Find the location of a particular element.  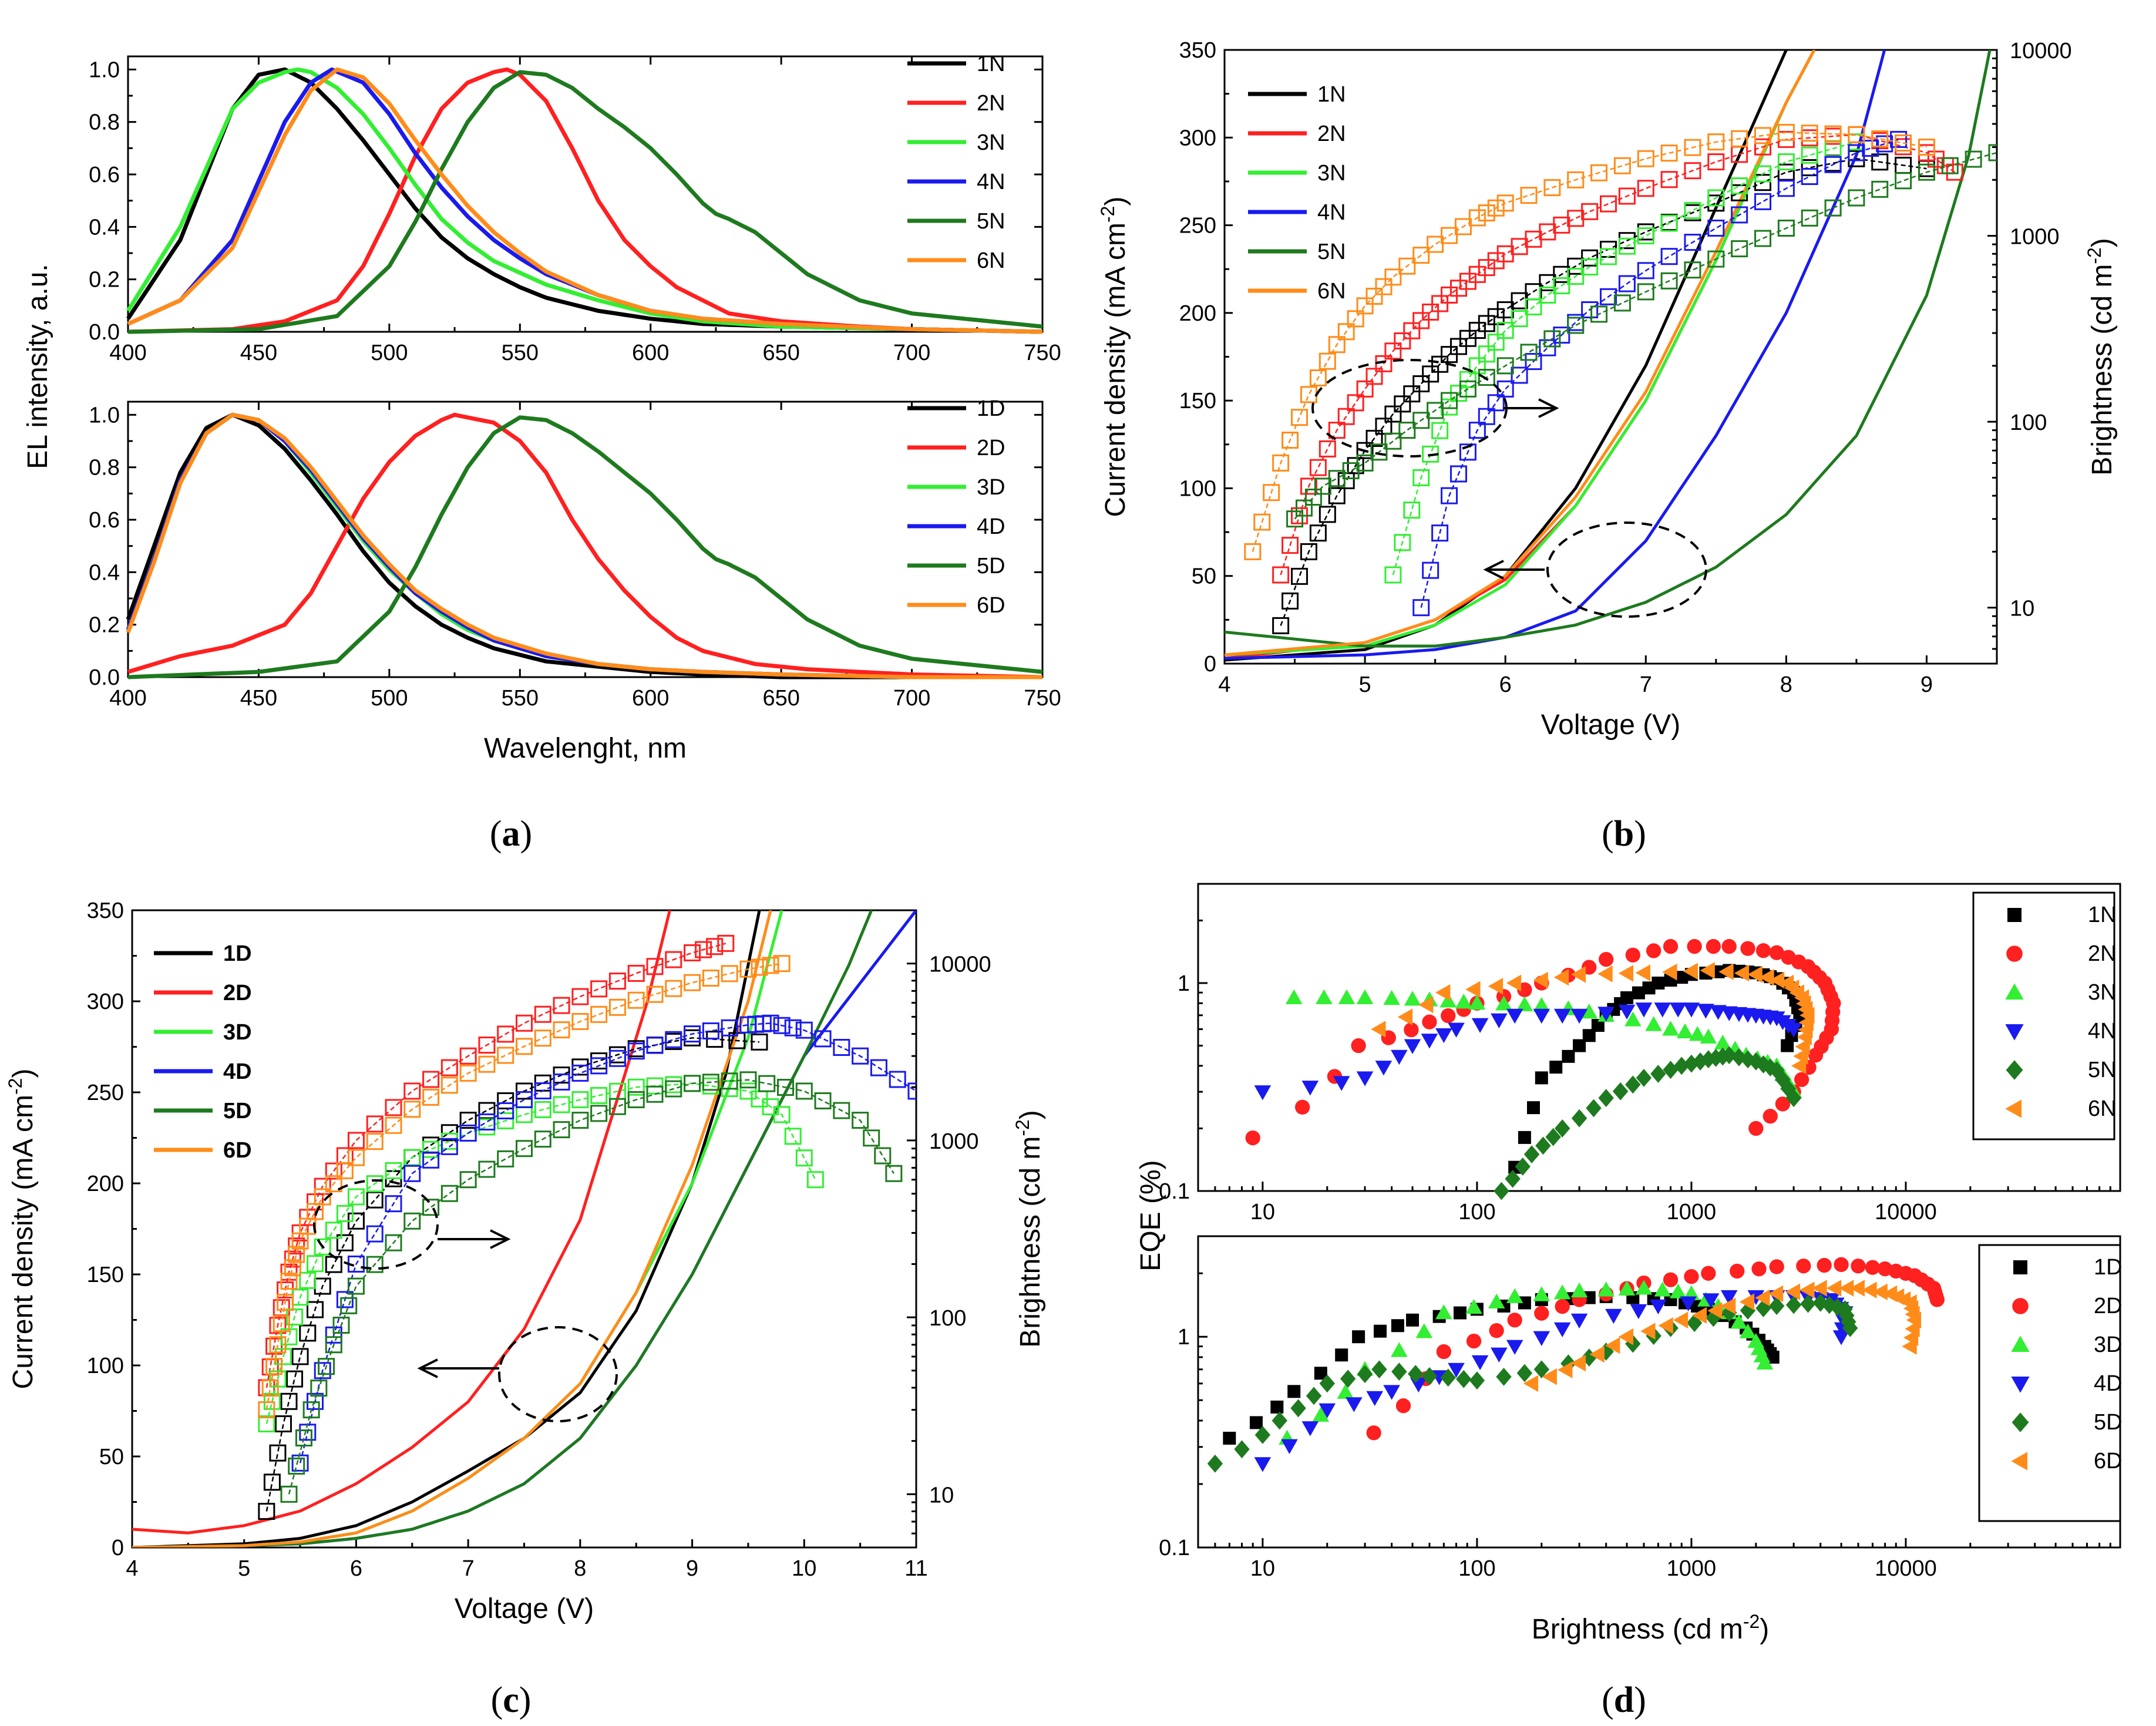

series-line-6N is located at coordinates (585, 200).